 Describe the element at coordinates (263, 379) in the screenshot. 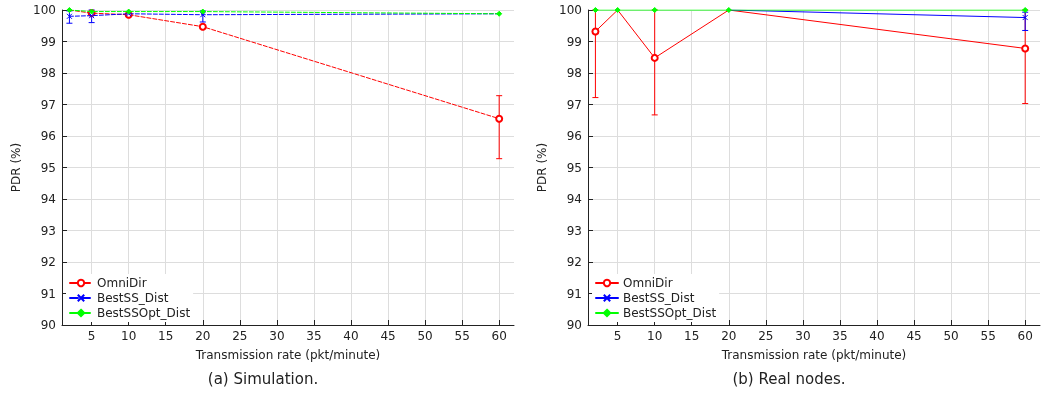

I see `text: (a) Simulation.` at that location.